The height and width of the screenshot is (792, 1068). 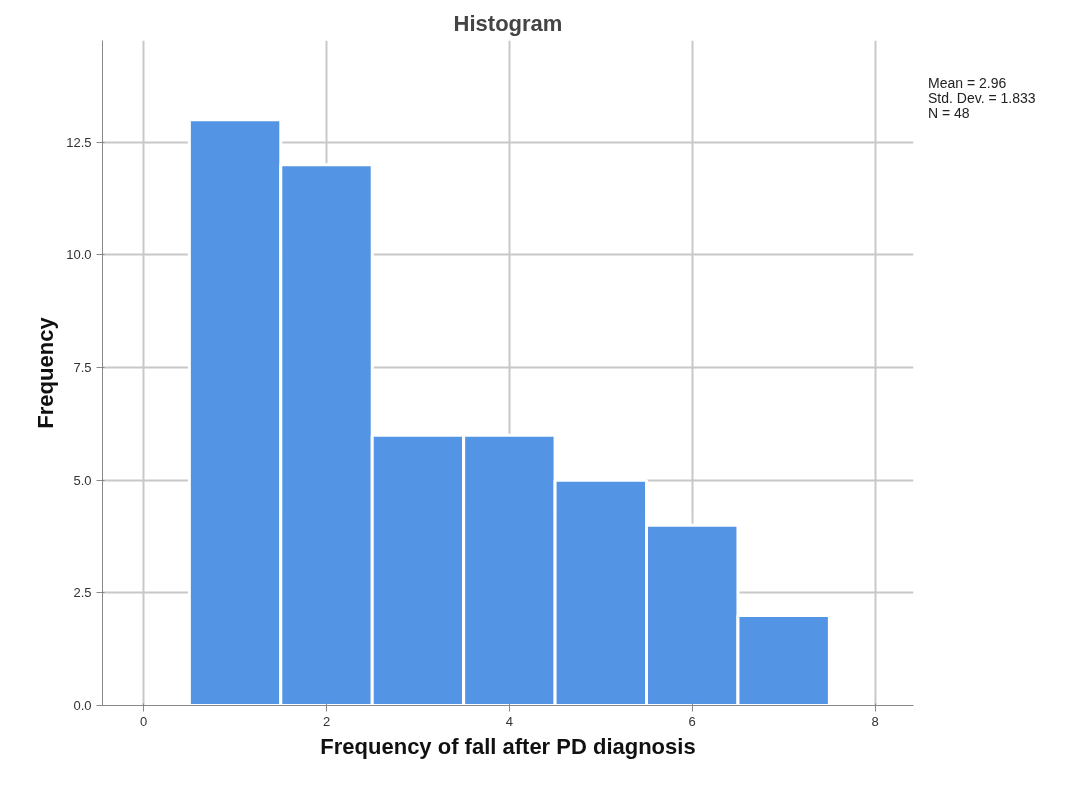 What do you see at coordinates (82, 368) in the screenshot?
I see `y-tick-label: 7.5` at bounding box center [82, 368].